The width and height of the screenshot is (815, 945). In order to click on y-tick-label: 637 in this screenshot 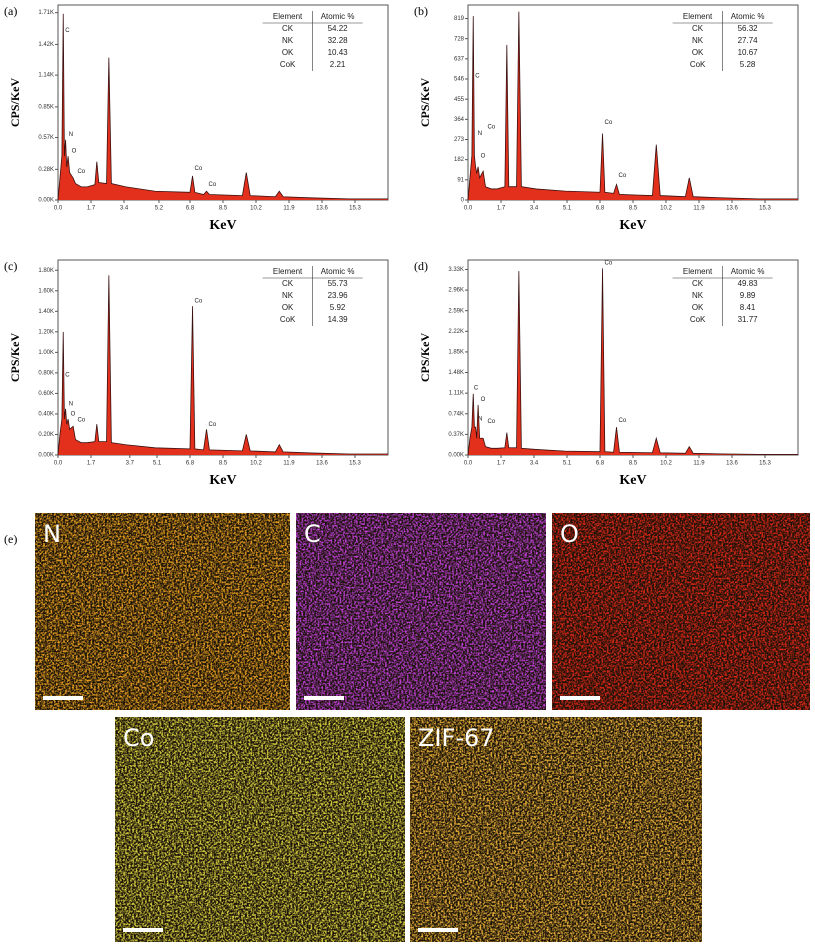, I will do `click(459, 59)`.